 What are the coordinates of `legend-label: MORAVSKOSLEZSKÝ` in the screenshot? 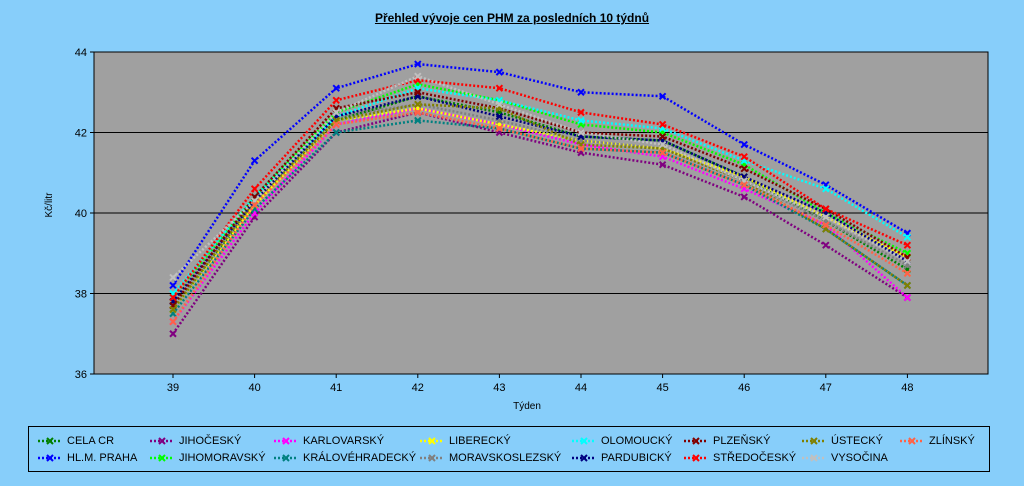 It's located at (505, 458).